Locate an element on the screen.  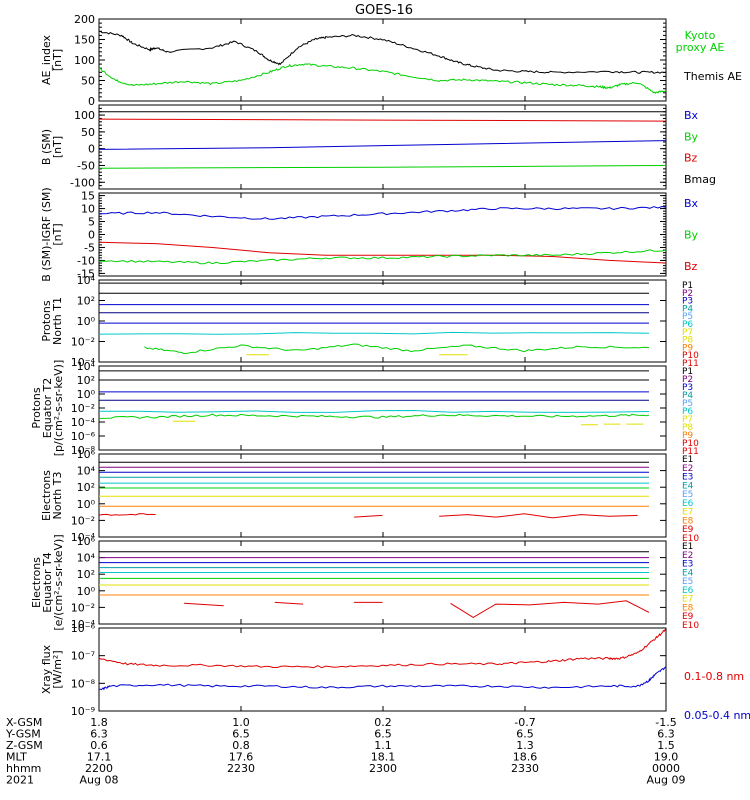
axis-row-label: MLT is located at coordinates (16, 757).